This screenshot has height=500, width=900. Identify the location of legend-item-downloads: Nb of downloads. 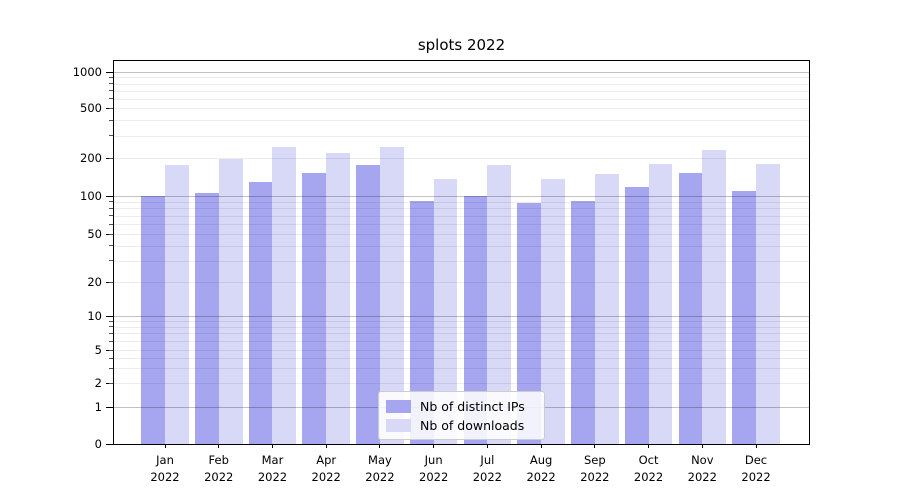
(461, 425).